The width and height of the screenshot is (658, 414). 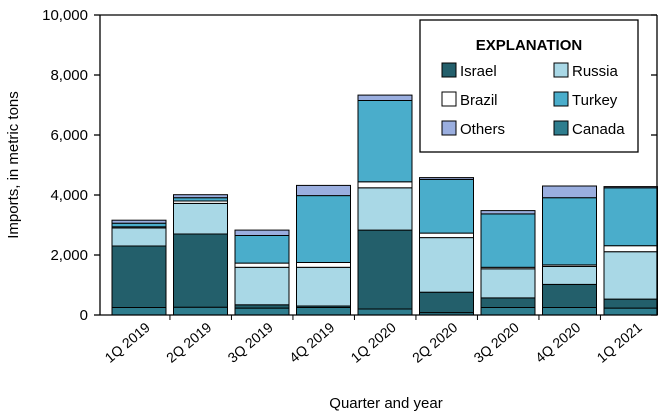 What do you see at coordinates (478, 71) in the screenshot?
I see `legend-label-israel: Israel` at bounding box center [478, 71].